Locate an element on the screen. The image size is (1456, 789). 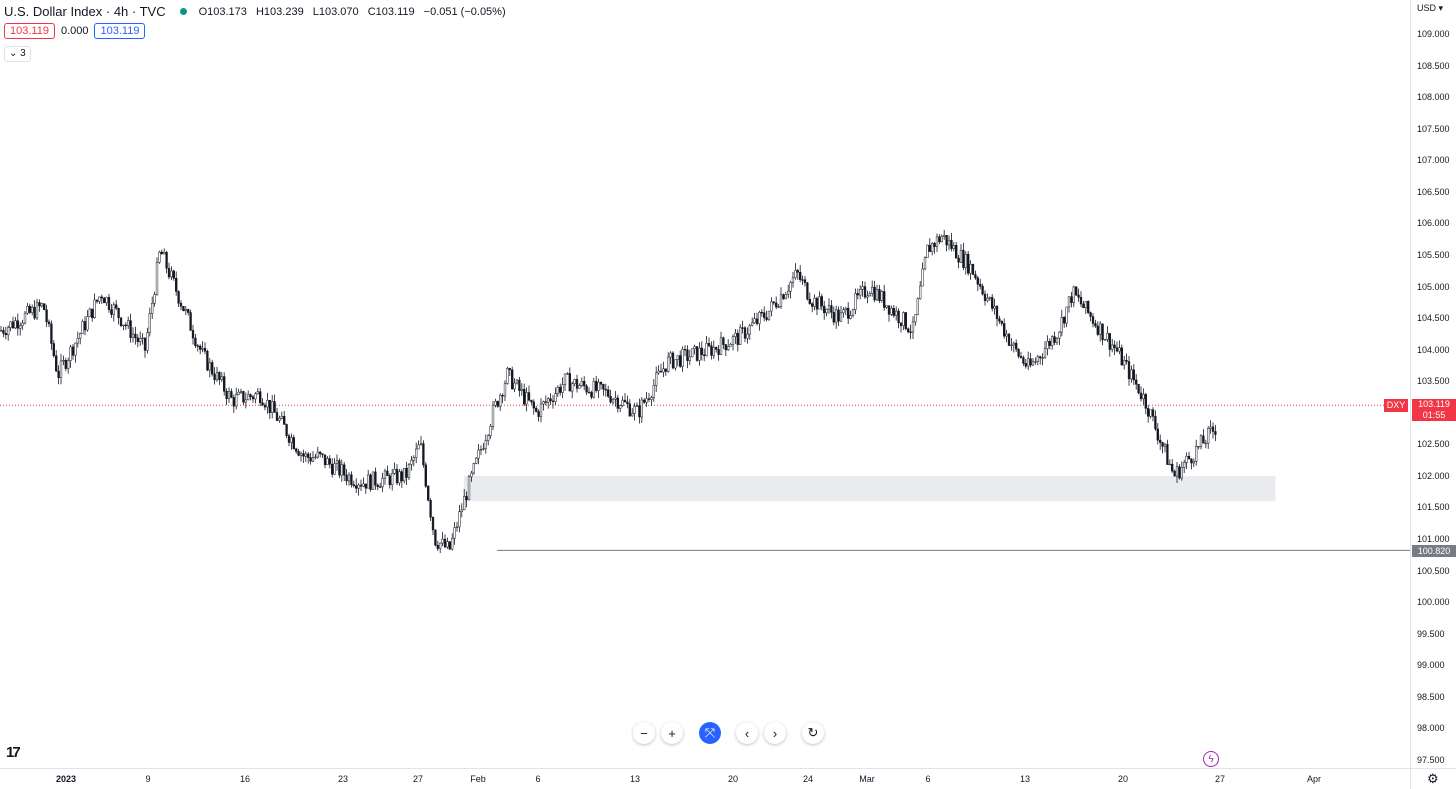
change-value: −0.051 (−0.05%) is located at coordinates (464, 11).